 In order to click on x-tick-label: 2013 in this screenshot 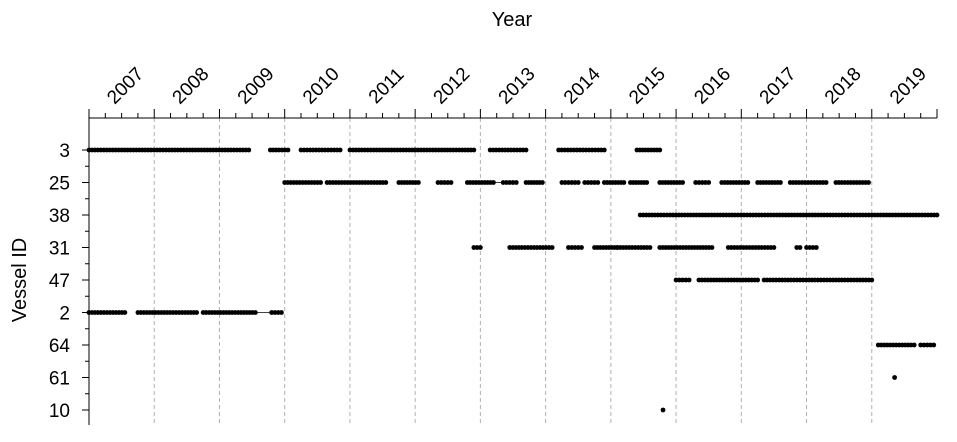, I will do `click(517, 86)`.